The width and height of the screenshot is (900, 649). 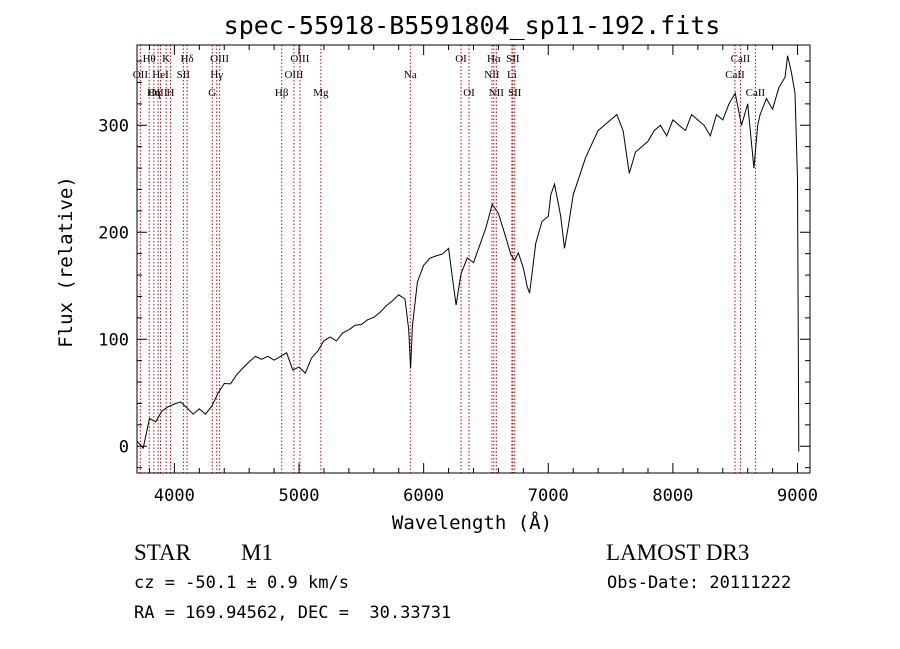 I want to click on y-tick-label: 300, so click(x=113, y=126).